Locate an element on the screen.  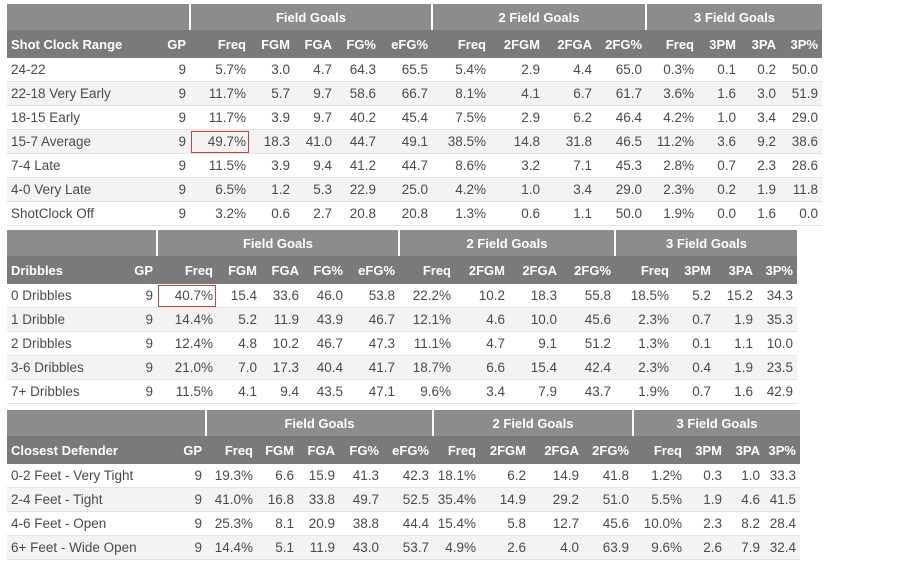
column-header: Shot Clock Range is located at coordinates (79, 44).